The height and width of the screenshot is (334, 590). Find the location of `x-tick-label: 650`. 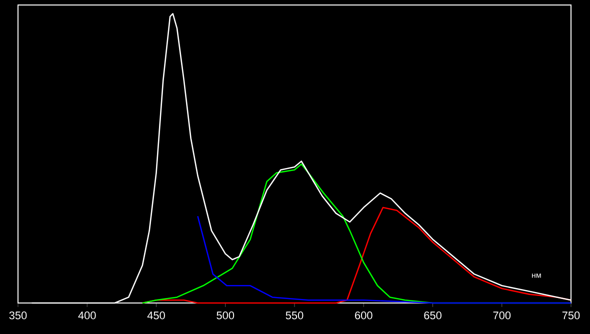

x-tick-label: 650 is located at coordinates (433, 316).